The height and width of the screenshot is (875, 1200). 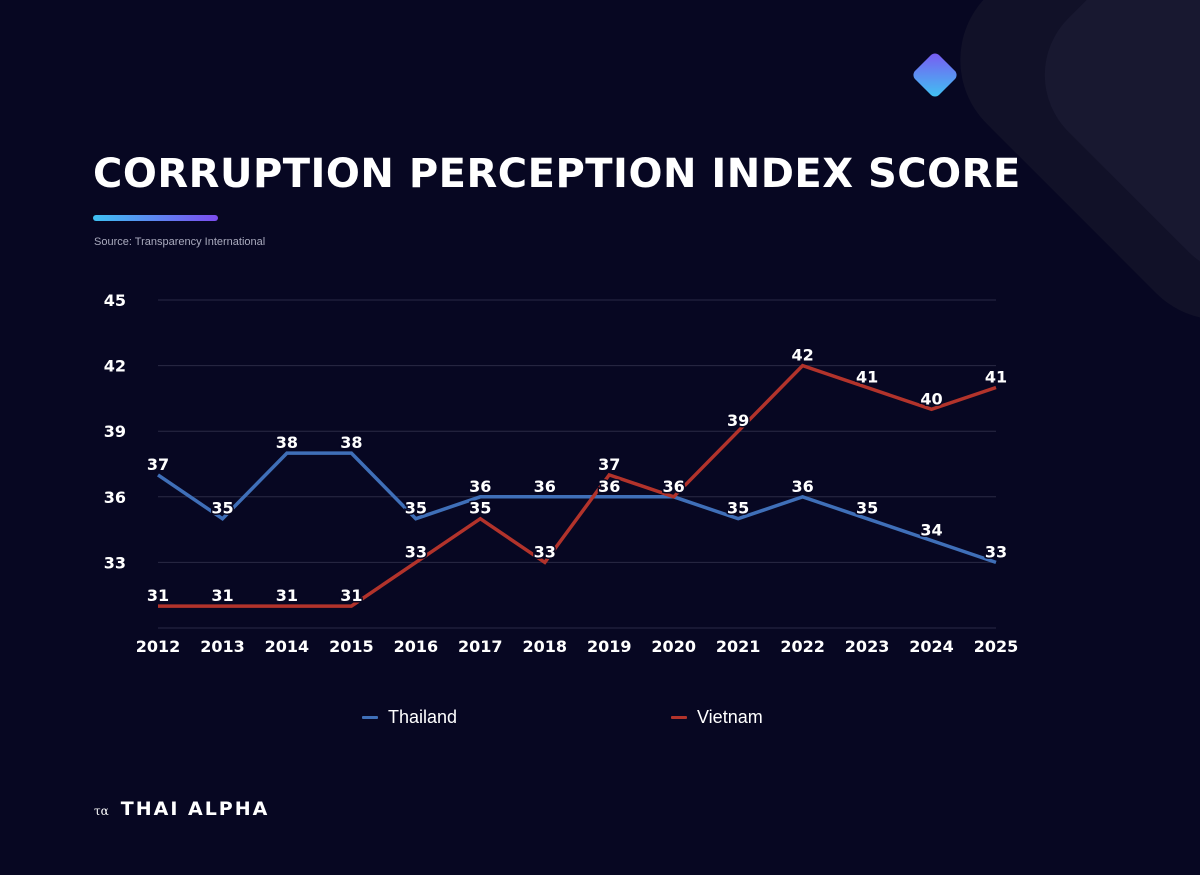 What do you see at coordinates (195, 809) in the screenshot?
I see `brand-name: THAI ALPHA` at bounding box center [195, 809].